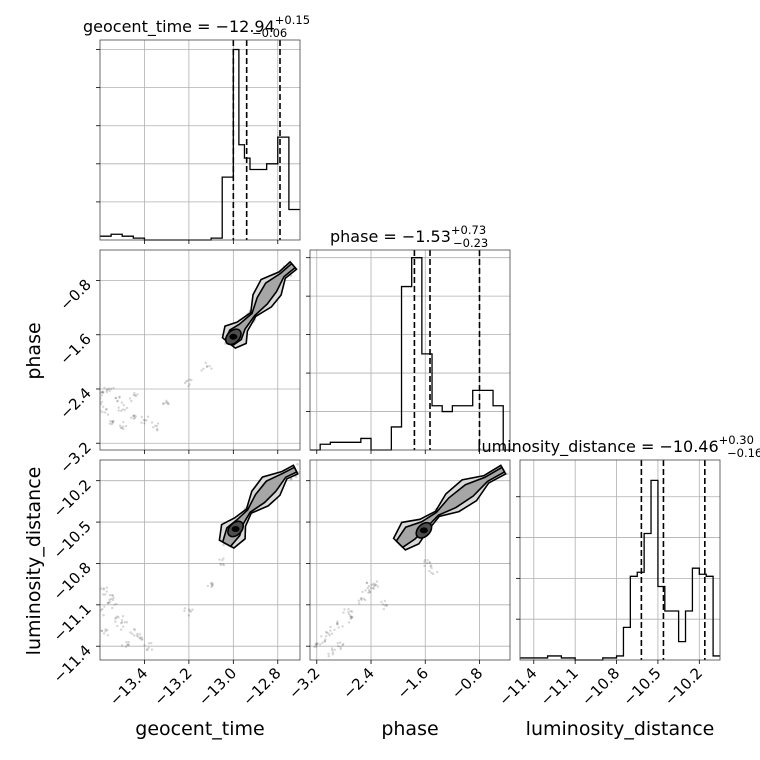  What do you see at coordinates (200, 560) in the screenshot?
I see `geocent-time-vs-luminosity-distance-frame` at bounding box center [200, 560].